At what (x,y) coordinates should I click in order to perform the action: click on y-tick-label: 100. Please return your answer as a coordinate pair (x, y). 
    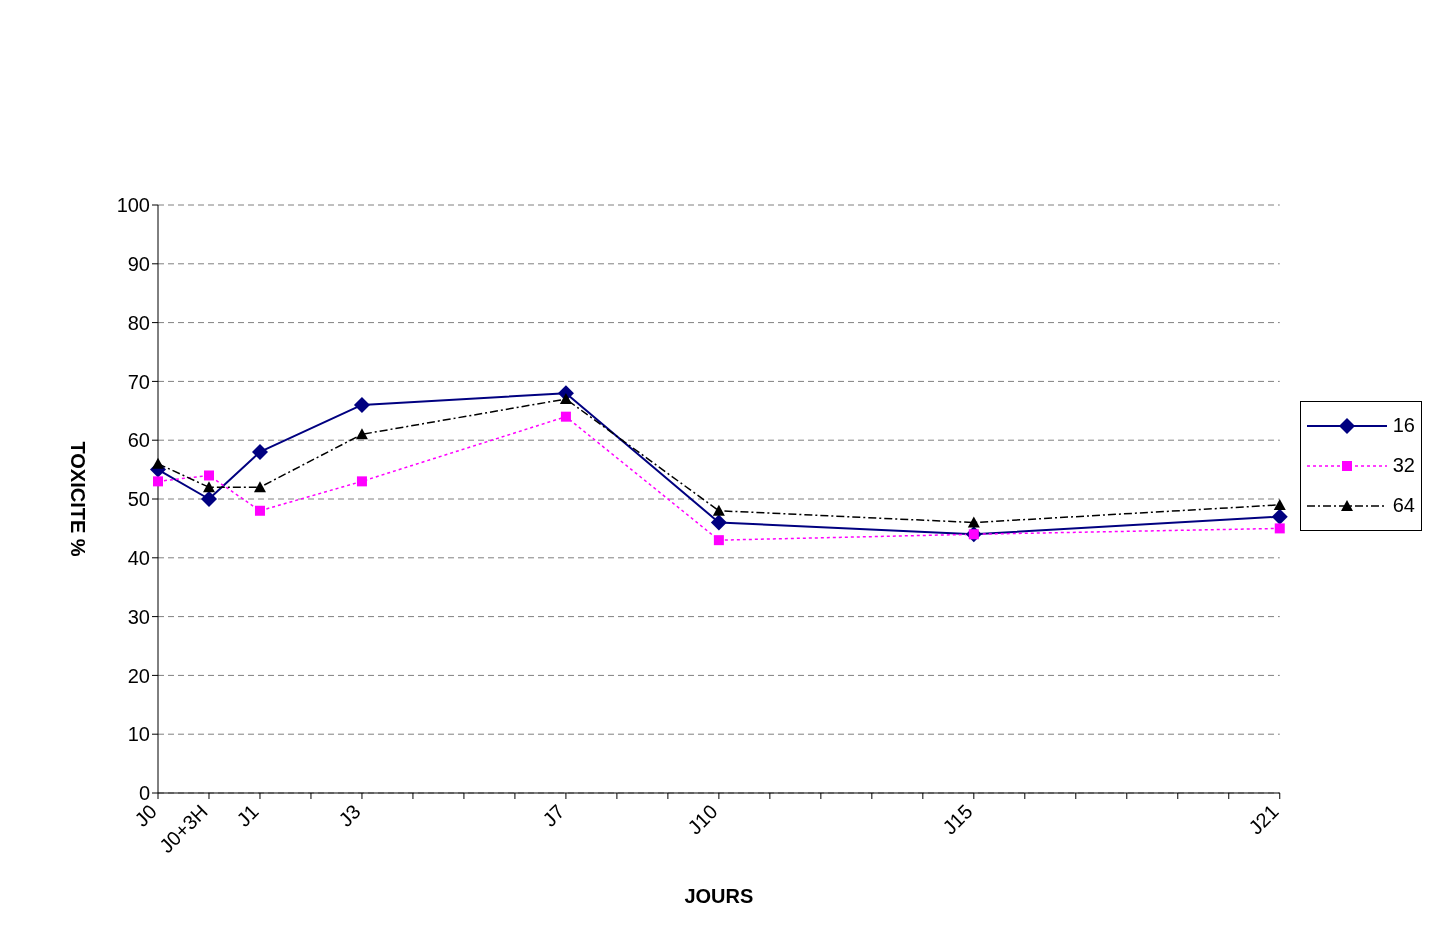
    Looking at the image, I should click on (133, 205).